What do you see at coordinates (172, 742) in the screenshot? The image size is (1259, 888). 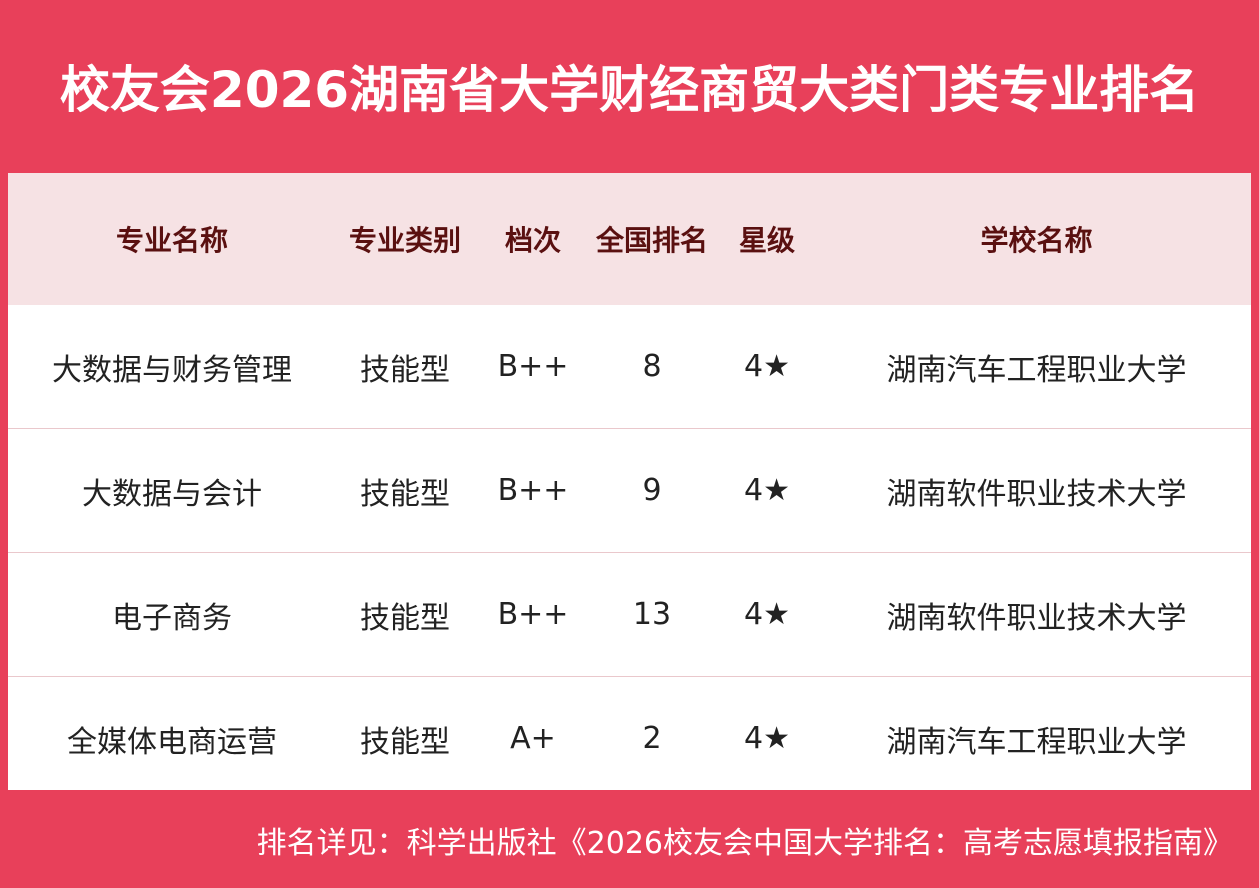 I see `table-cell: 全媒体电商运营` at bounding box center [172, 742].